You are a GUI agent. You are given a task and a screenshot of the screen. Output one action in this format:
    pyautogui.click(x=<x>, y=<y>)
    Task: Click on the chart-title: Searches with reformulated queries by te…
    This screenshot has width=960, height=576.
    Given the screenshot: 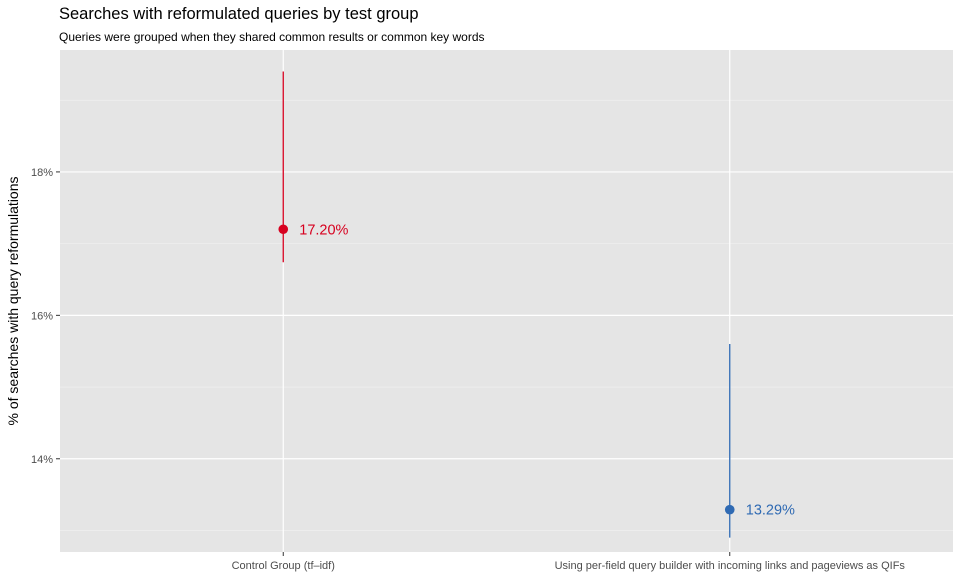 What is the action you would take?
    pyautogui.click(x=239, y=14)
    